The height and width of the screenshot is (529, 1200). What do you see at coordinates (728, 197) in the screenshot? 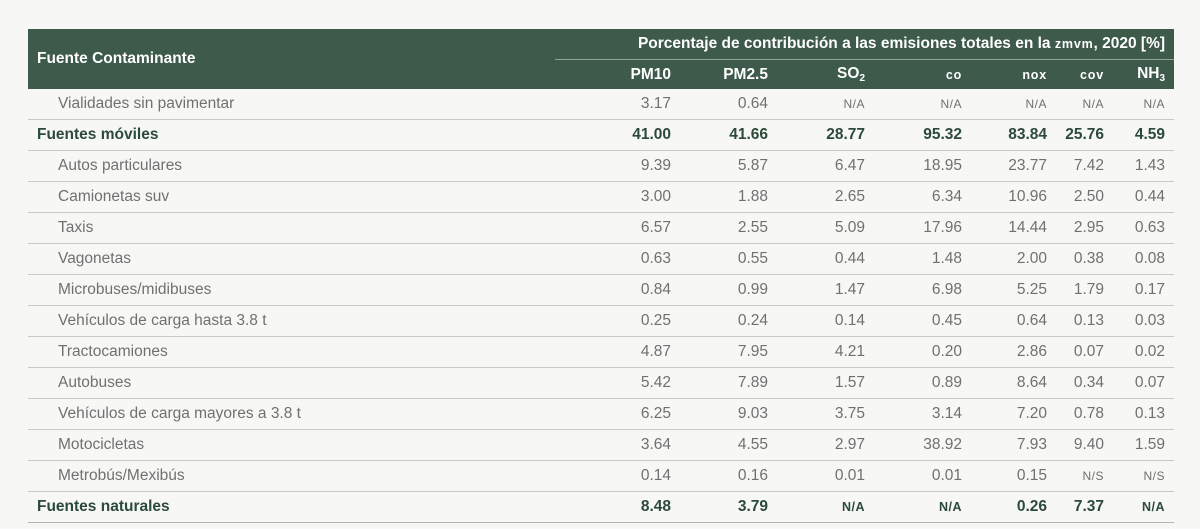
I see `value-cell: 1.88` at bounding box center [728, 197].